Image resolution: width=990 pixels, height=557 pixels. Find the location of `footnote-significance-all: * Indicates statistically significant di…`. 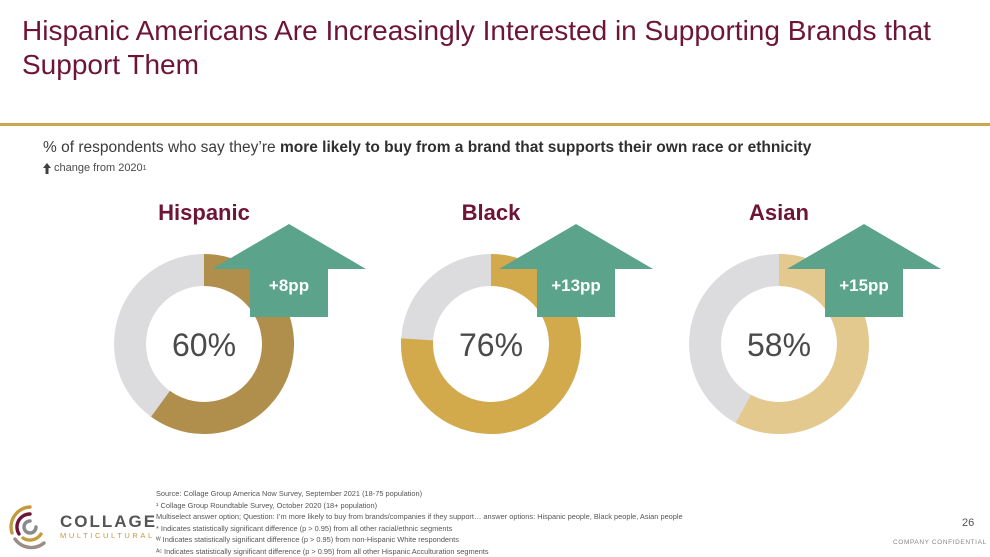

footnote-significance-all: * Indicates statistically significant di… is located at coordinates (419, 529).